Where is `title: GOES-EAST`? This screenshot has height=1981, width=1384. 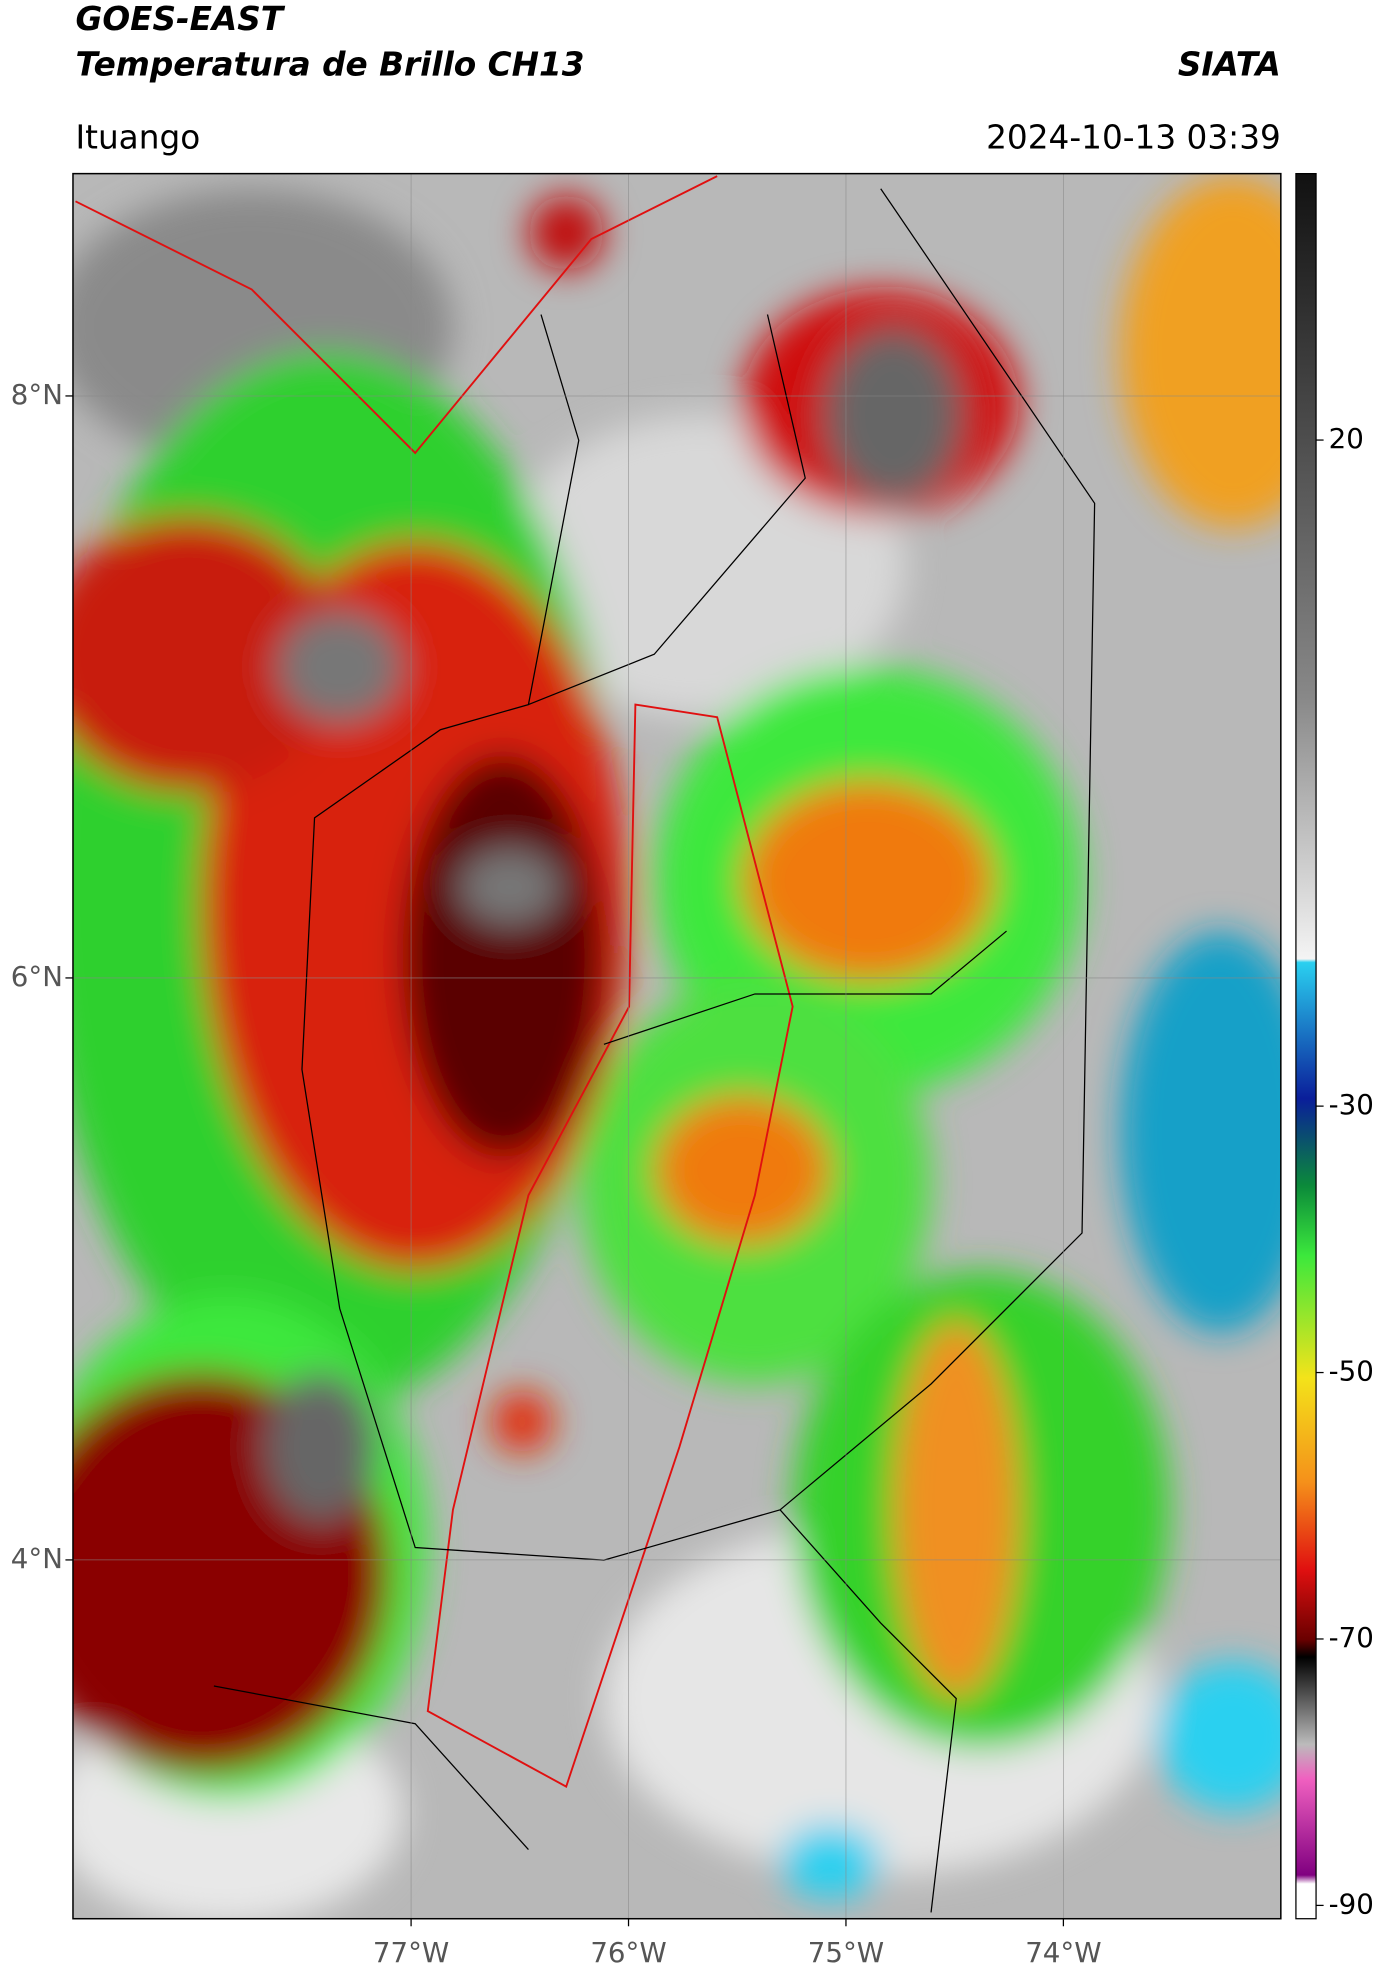
title: GOES-EAST is located at coordinates (180, 19).